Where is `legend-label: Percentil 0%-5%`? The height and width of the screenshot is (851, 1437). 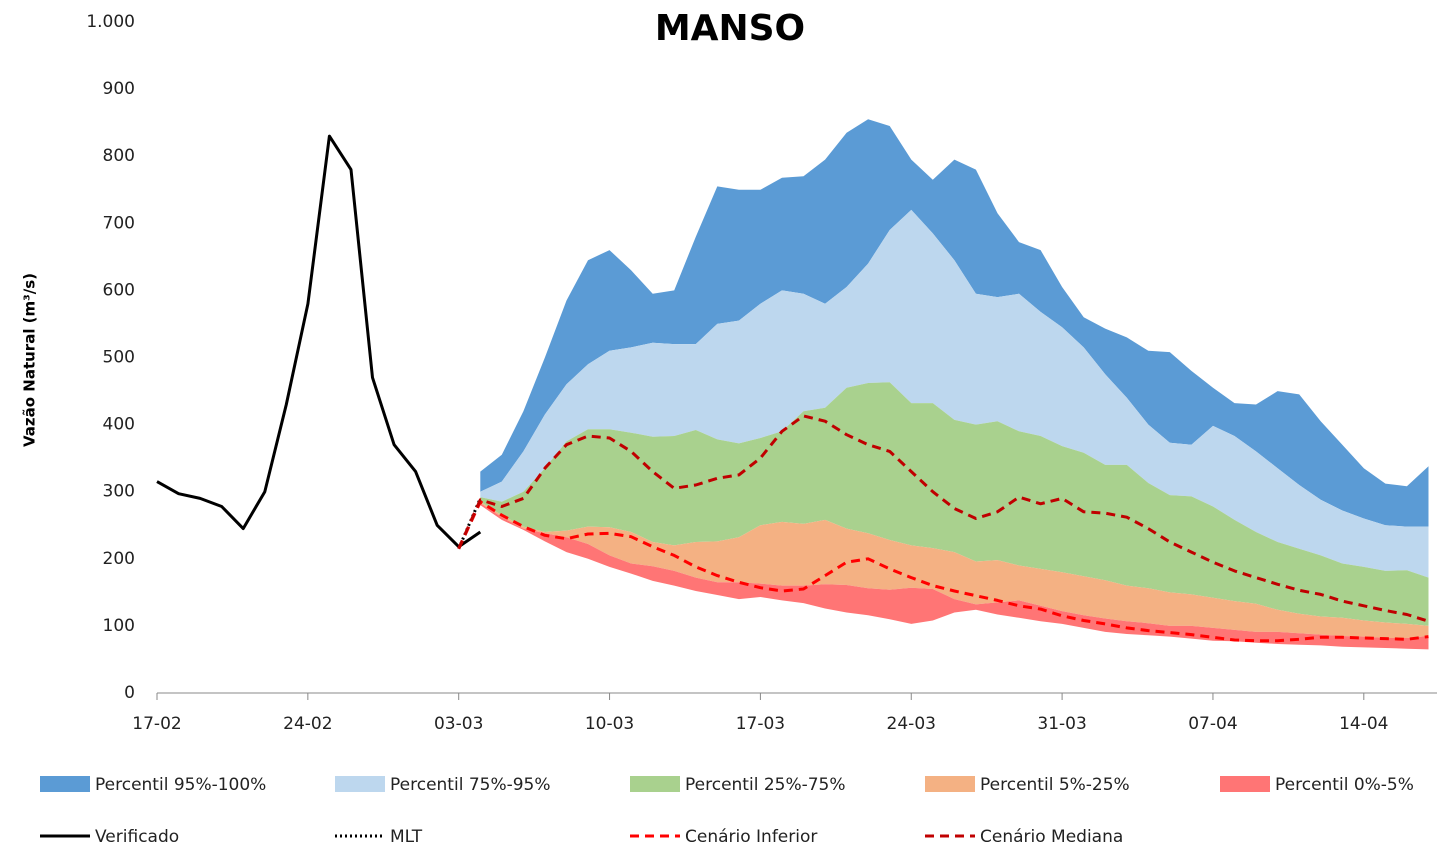 legend-label: Percentil 0%-5% is located at coordinates (1344, 785).